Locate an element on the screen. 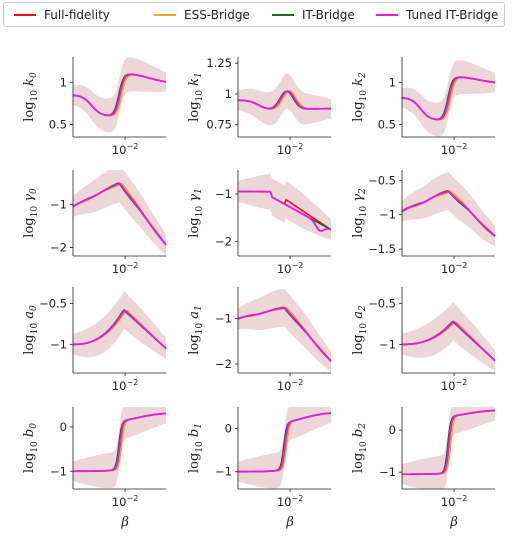 Image resolution: width=514 pixels, height=540 pixels. legend-label: Full-fidelity is located at coordinates (77, 15).